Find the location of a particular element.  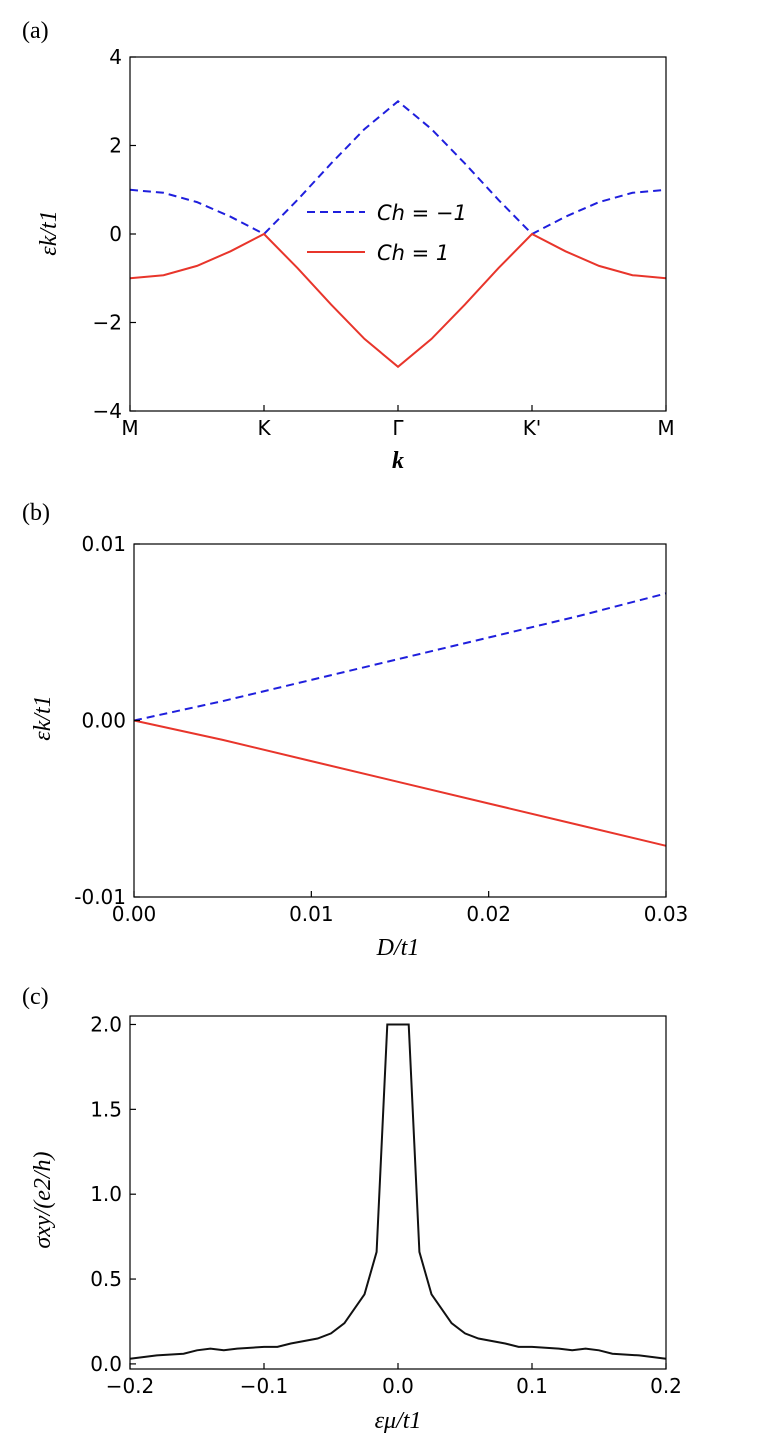

y-axis-label-a: εk/t1 is located at coordinates (49, 232).